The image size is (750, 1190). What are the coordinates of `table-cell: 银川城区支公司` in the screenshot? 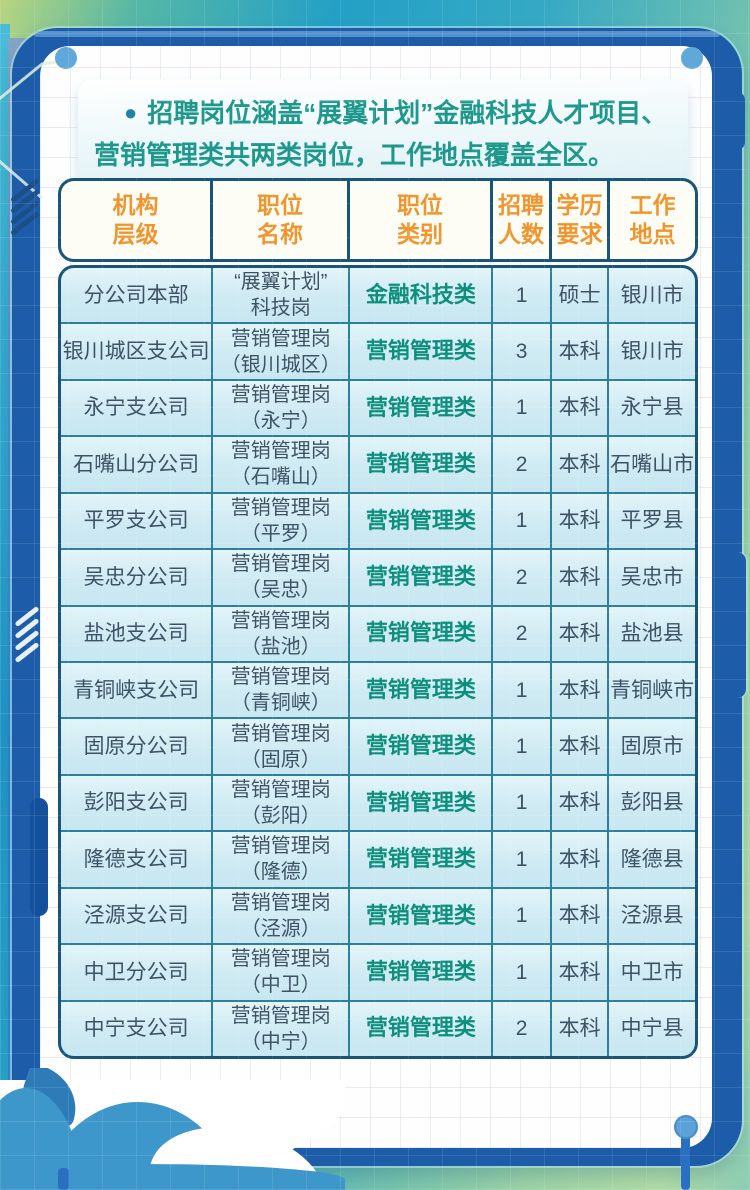 It's located at (136, 351).